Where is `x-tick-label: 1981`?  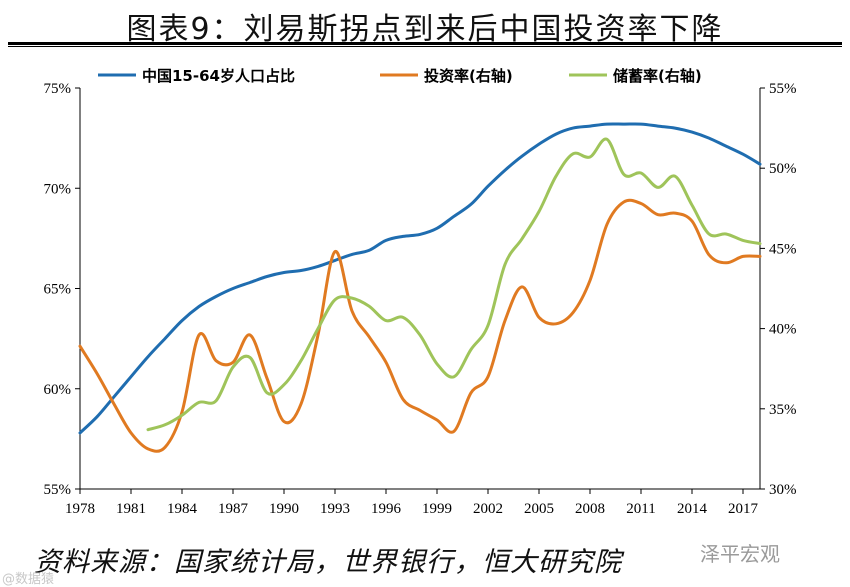 x-tick-label: 1981 is located at coordinates (131, 509).